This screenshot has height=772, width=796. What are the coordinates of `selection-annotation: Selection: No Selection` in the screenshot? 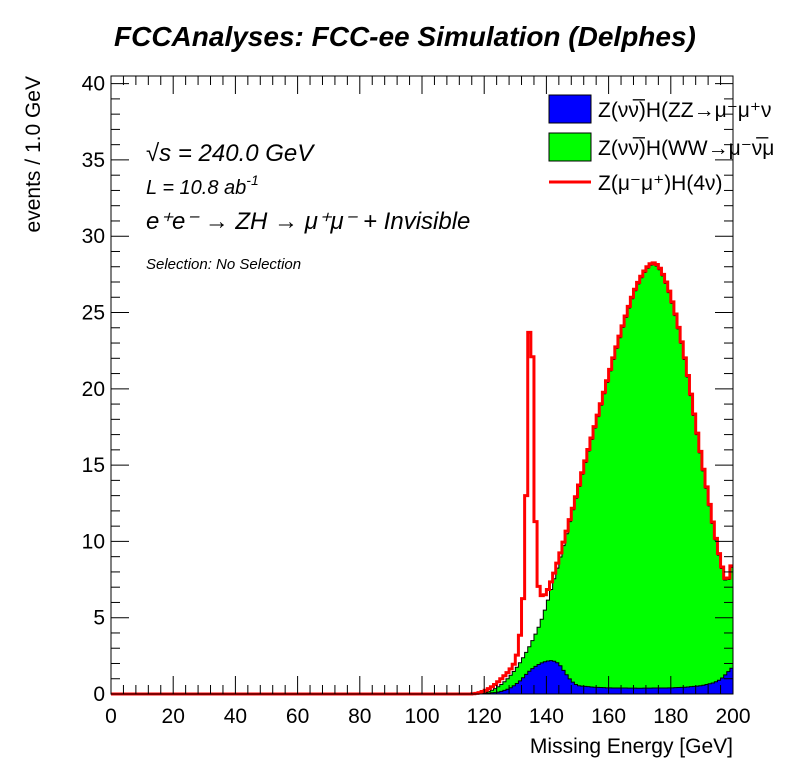 It's located at (223, 264).